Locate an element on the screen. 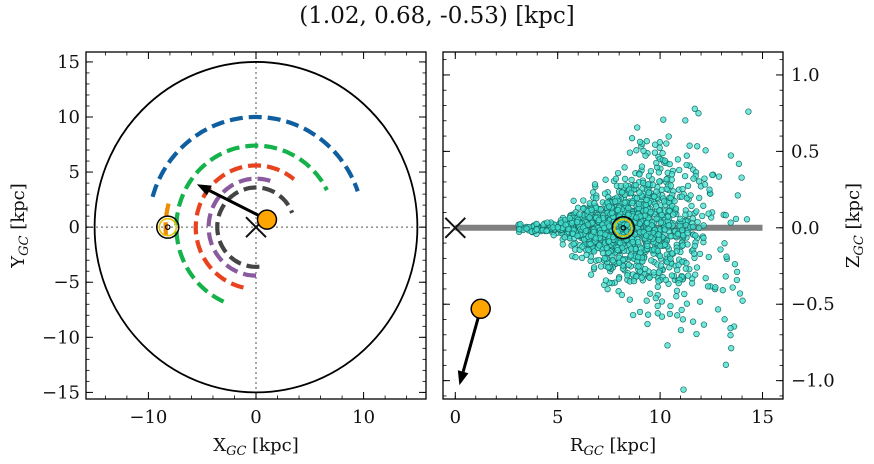 Image resolution: width=874 pixels, height=464 pixels. x-tick-label: −10 is located at coordinates (148, 417).